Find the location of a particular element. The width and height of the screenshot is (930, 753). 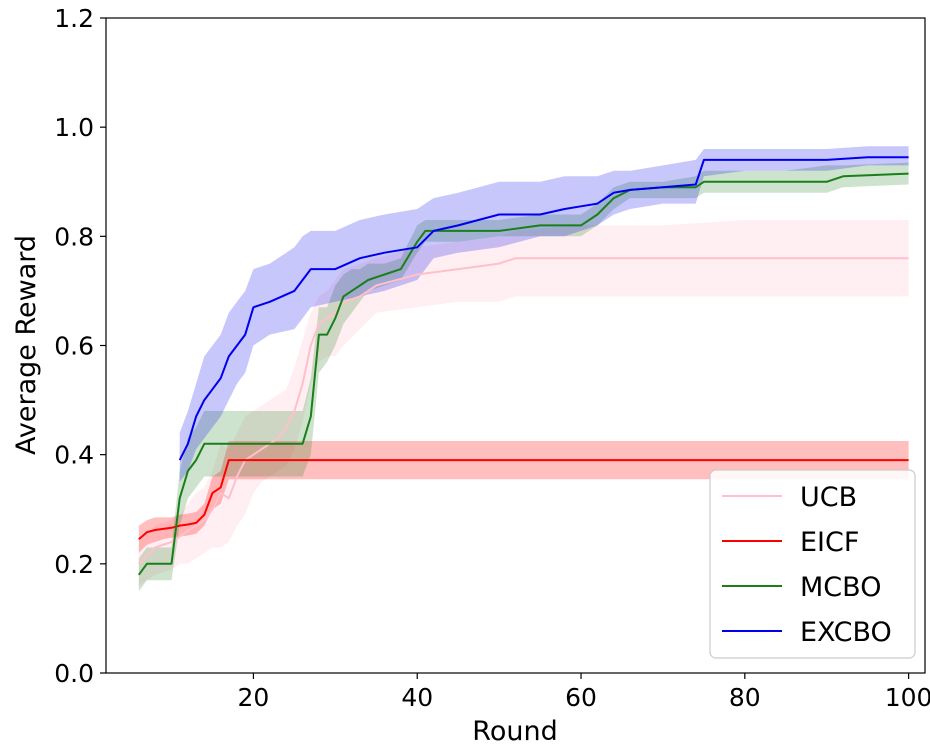

x-tick-label: 80 is located at coordinates (745, 697).